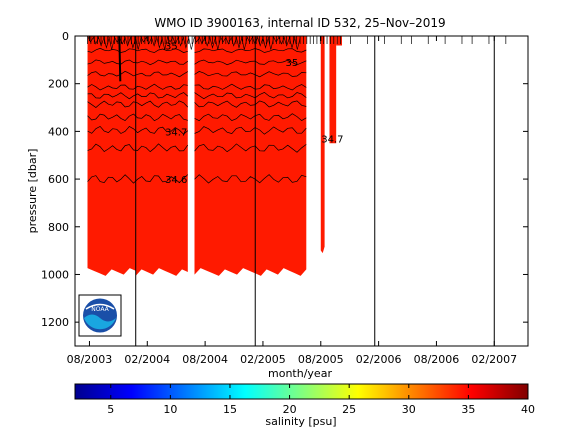 Image resolution: width=576 pixels, height=432 pixels. Describe the element at coordinates (379, 359) in the screenshot. I see `x-tick-label: 02/2006` at that location.